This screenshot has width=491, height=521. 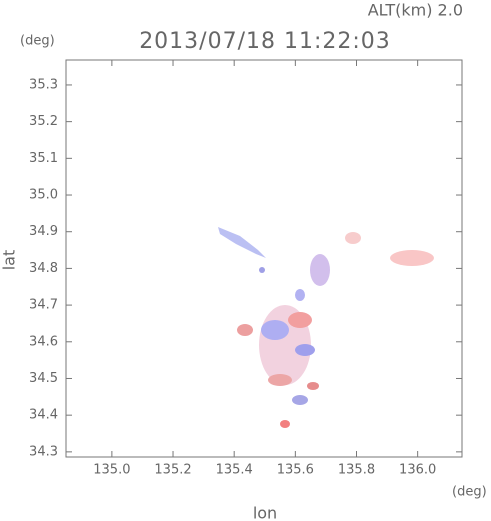 I want to click on x-tick-label: 135.8, so click(x=356, y=470).